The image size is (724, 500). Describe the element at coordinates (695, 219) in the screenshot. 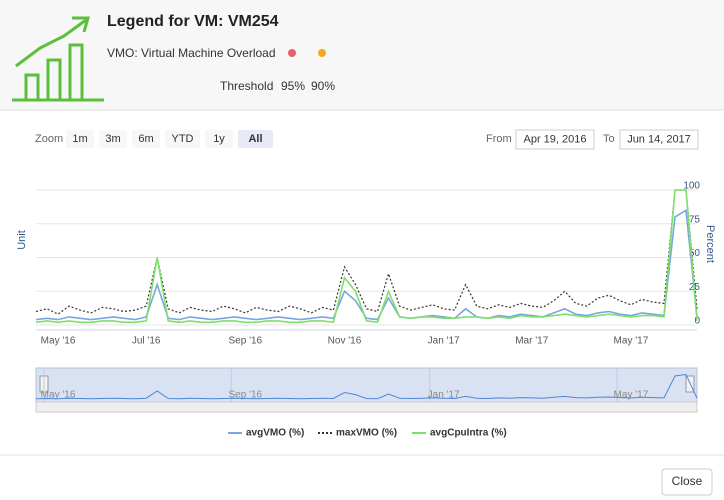

I see `y2-tick-label: 75` at that location.